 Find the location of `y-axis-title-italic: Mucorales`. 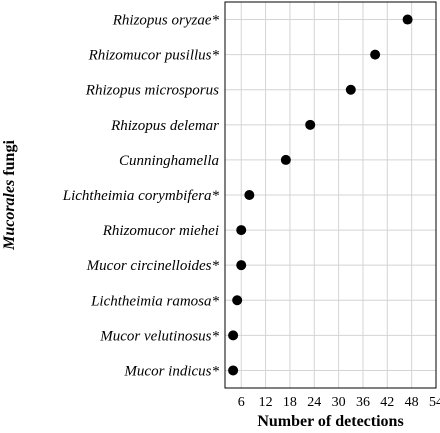

y-axis-title-italic: Mucorales is located at coordinates (9, 215).